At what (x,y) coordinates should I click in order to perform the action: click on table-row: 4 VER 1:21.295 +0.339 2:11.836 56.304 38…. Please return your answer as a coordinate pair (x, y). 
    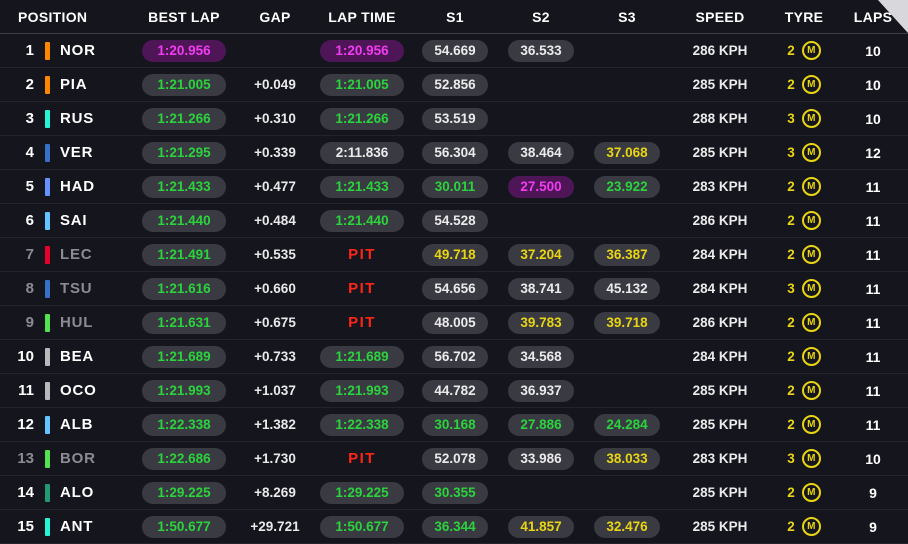
    Looking at the image, I should click on (454, 153).